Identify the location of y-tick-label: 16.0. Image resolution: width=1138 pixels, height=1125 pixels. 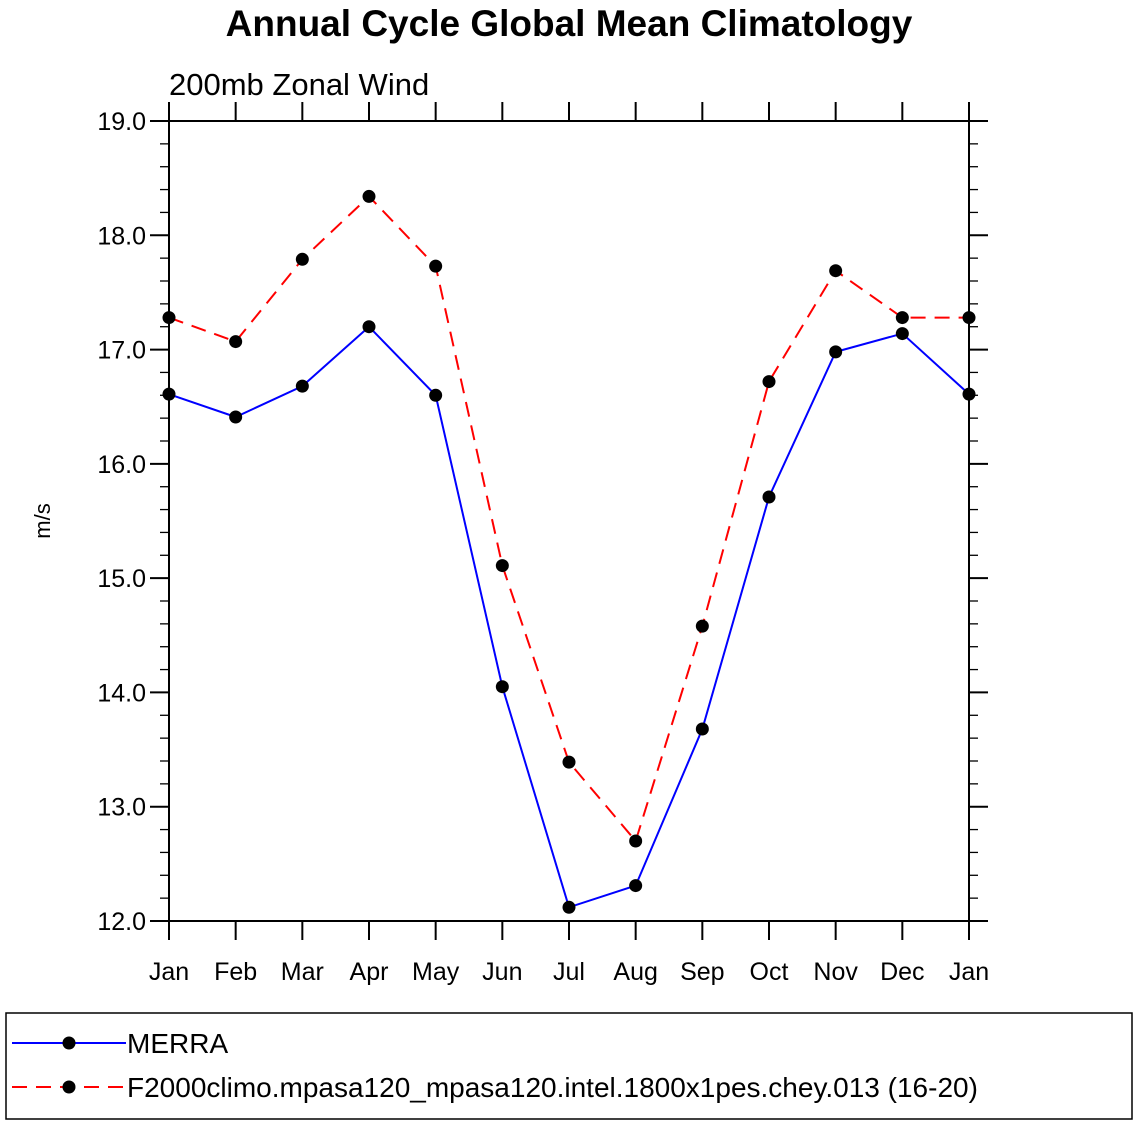
(121, 465).